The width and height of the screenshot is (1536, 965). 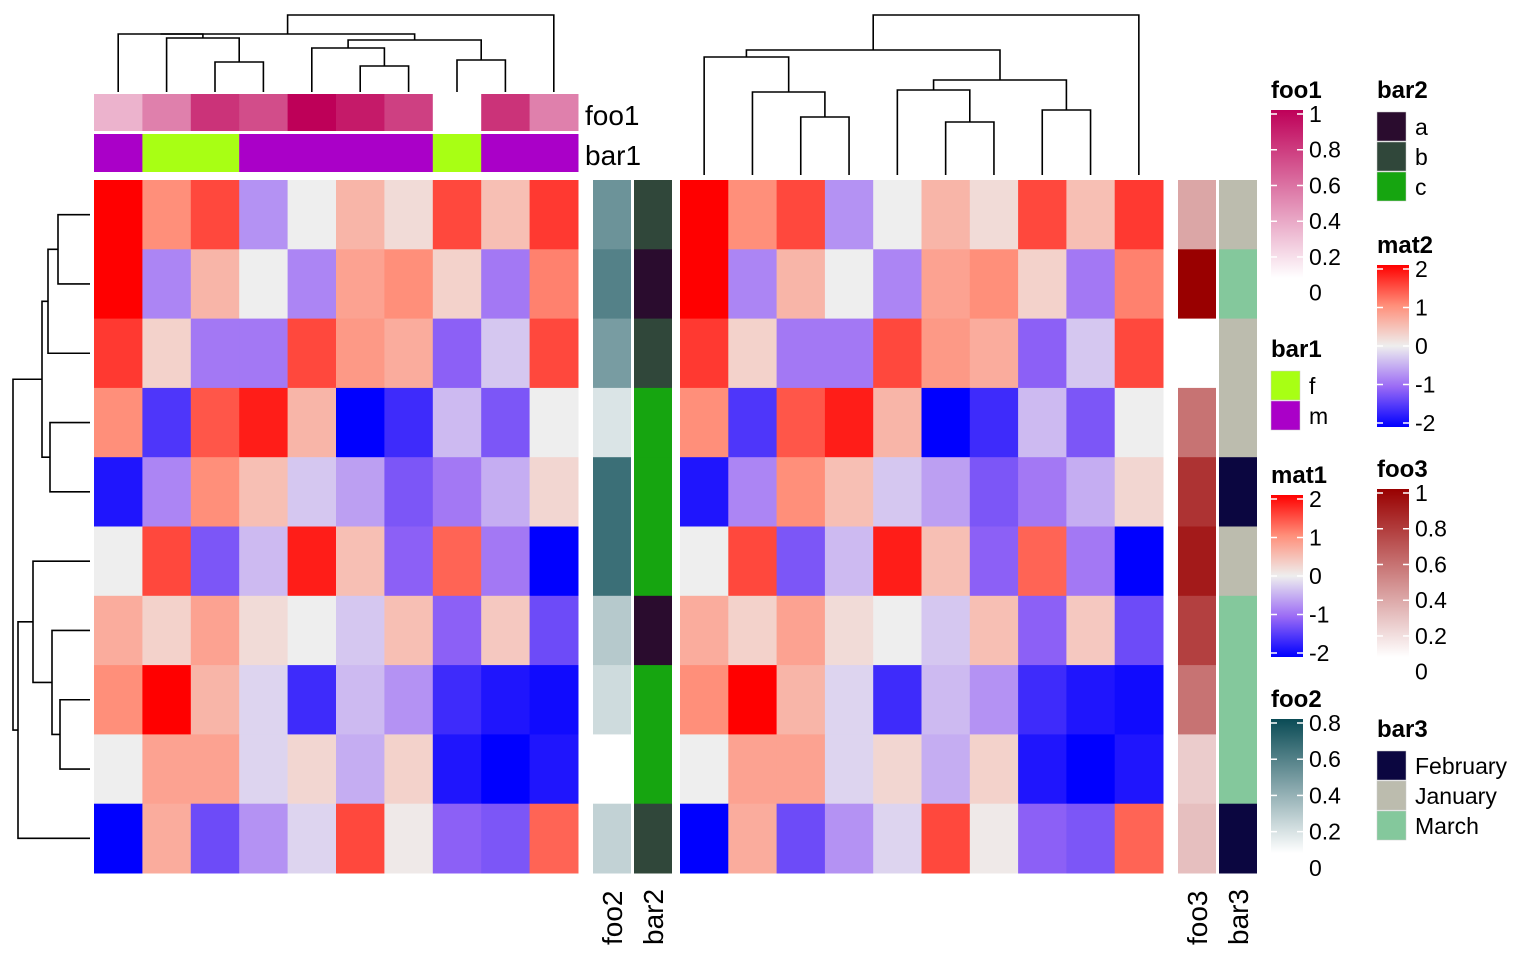 I want to click on mat2-legend-tick: 0, so click(x=1421, y=346).